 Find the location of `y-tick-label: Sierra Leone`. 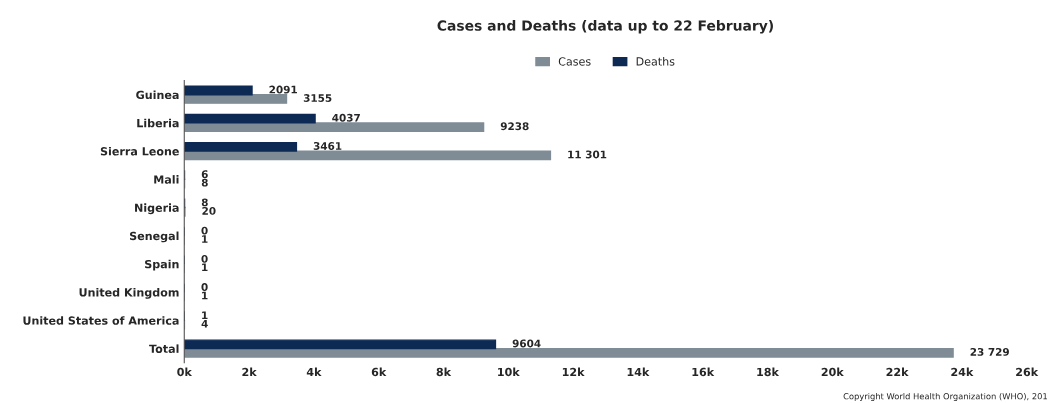

y-tick-label: Sierra Leone is located at coordinates (139, 151).